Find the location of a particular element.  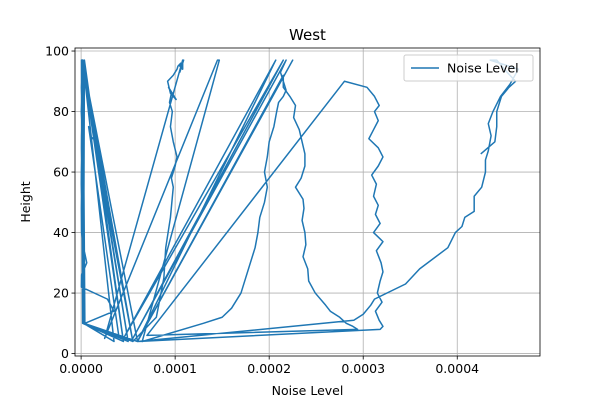

x-tick-label: 0.0000 is located at coordinates (81, 368).